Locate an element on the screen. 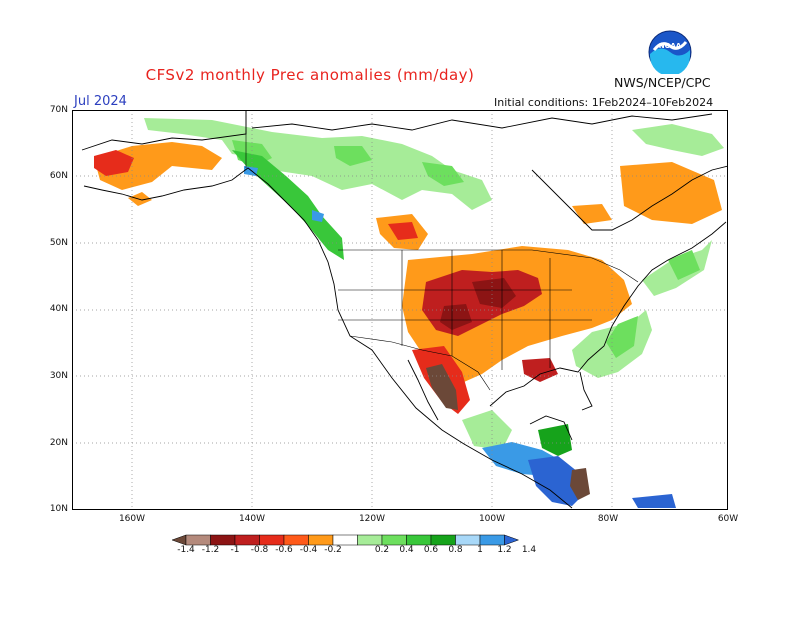 This screenshot has width=800, height=618. region-mexico-south-wet is located at coordinates (487, 430).